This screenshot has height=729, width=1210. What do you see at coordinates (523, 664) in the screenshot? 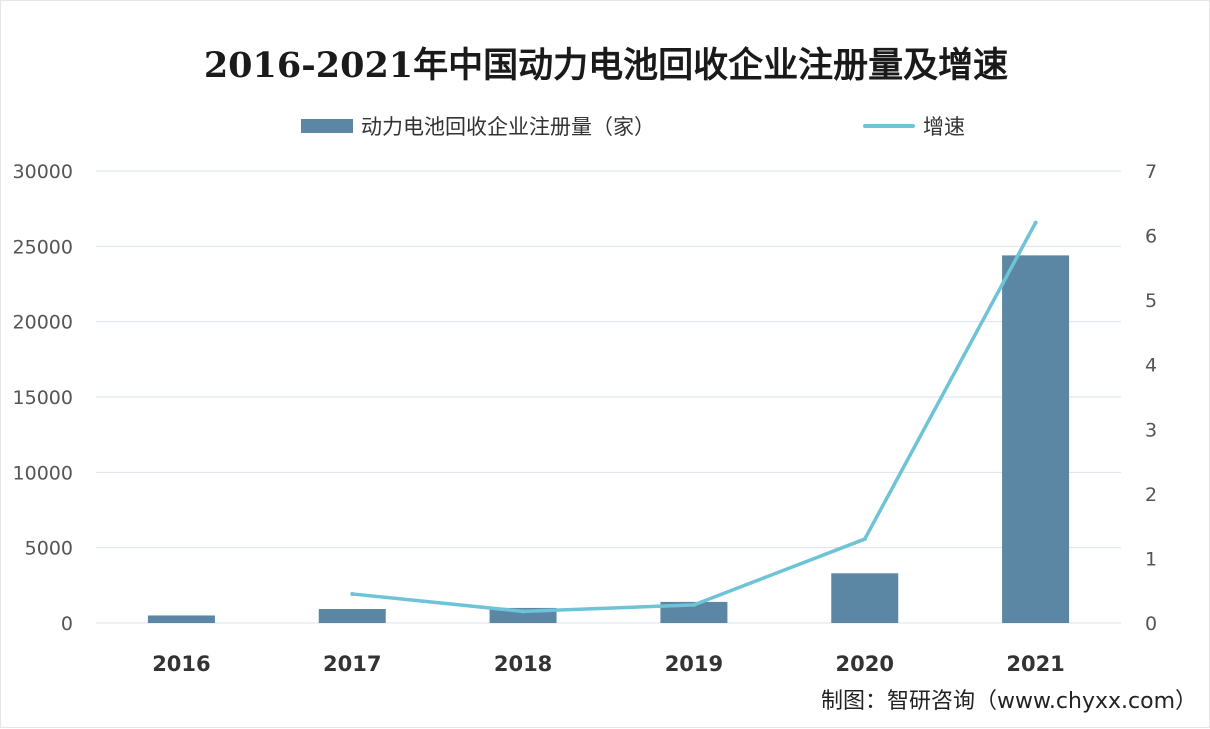
I see `x-tick-label: 2018` at bounding box center [523, 664].